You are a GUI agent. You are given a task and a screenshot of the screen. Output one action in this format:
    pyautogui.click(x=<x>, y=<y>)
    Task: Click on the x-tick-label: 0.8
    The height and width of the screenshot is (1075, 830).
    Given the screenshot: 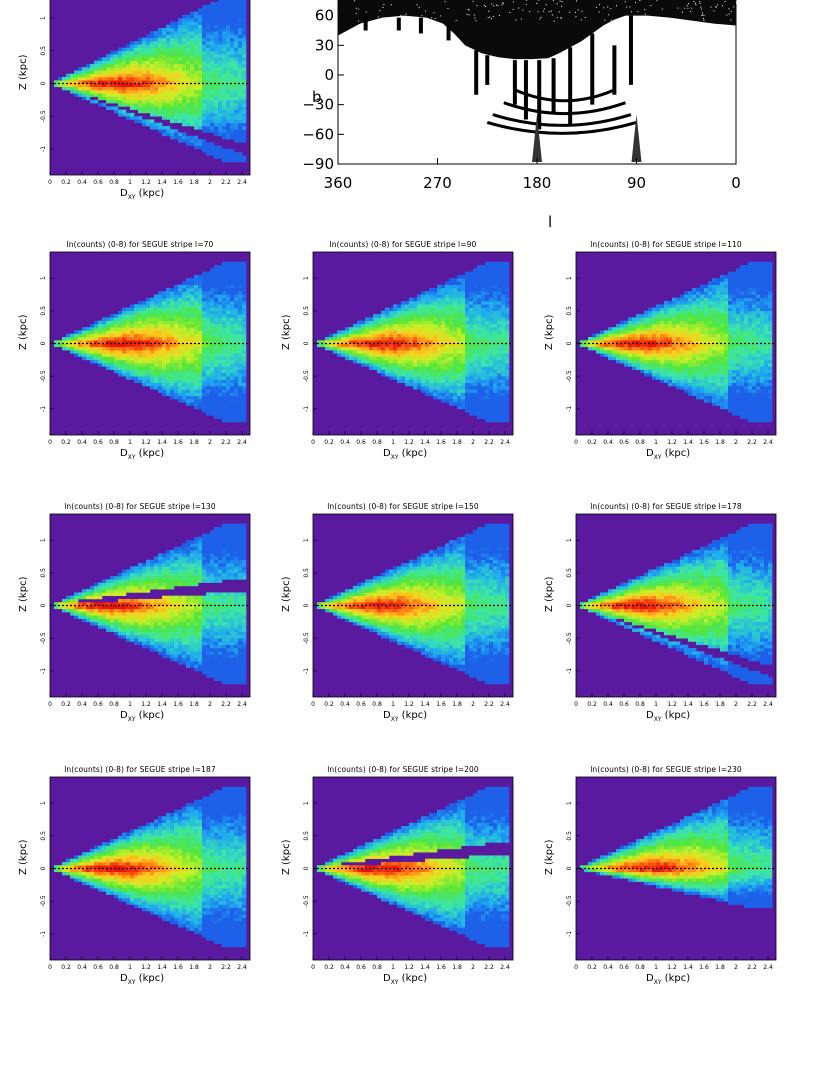 What is the action you would take?
    pyautogui.click(x=377, y=442)
    